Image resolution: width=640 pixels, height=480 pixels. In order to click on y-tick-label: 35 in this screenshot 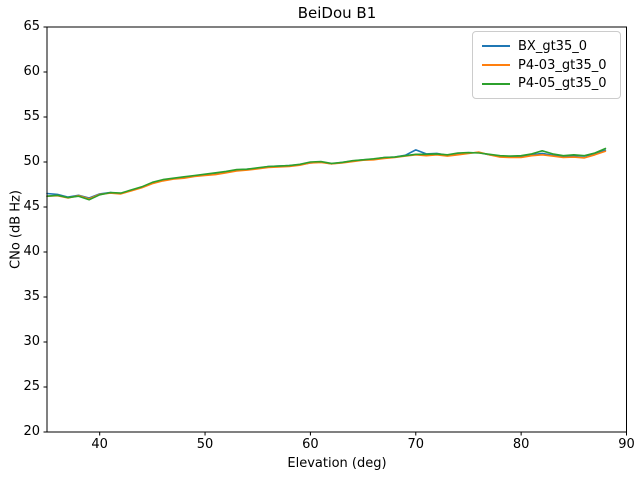, I will do `click(31, 296)`.